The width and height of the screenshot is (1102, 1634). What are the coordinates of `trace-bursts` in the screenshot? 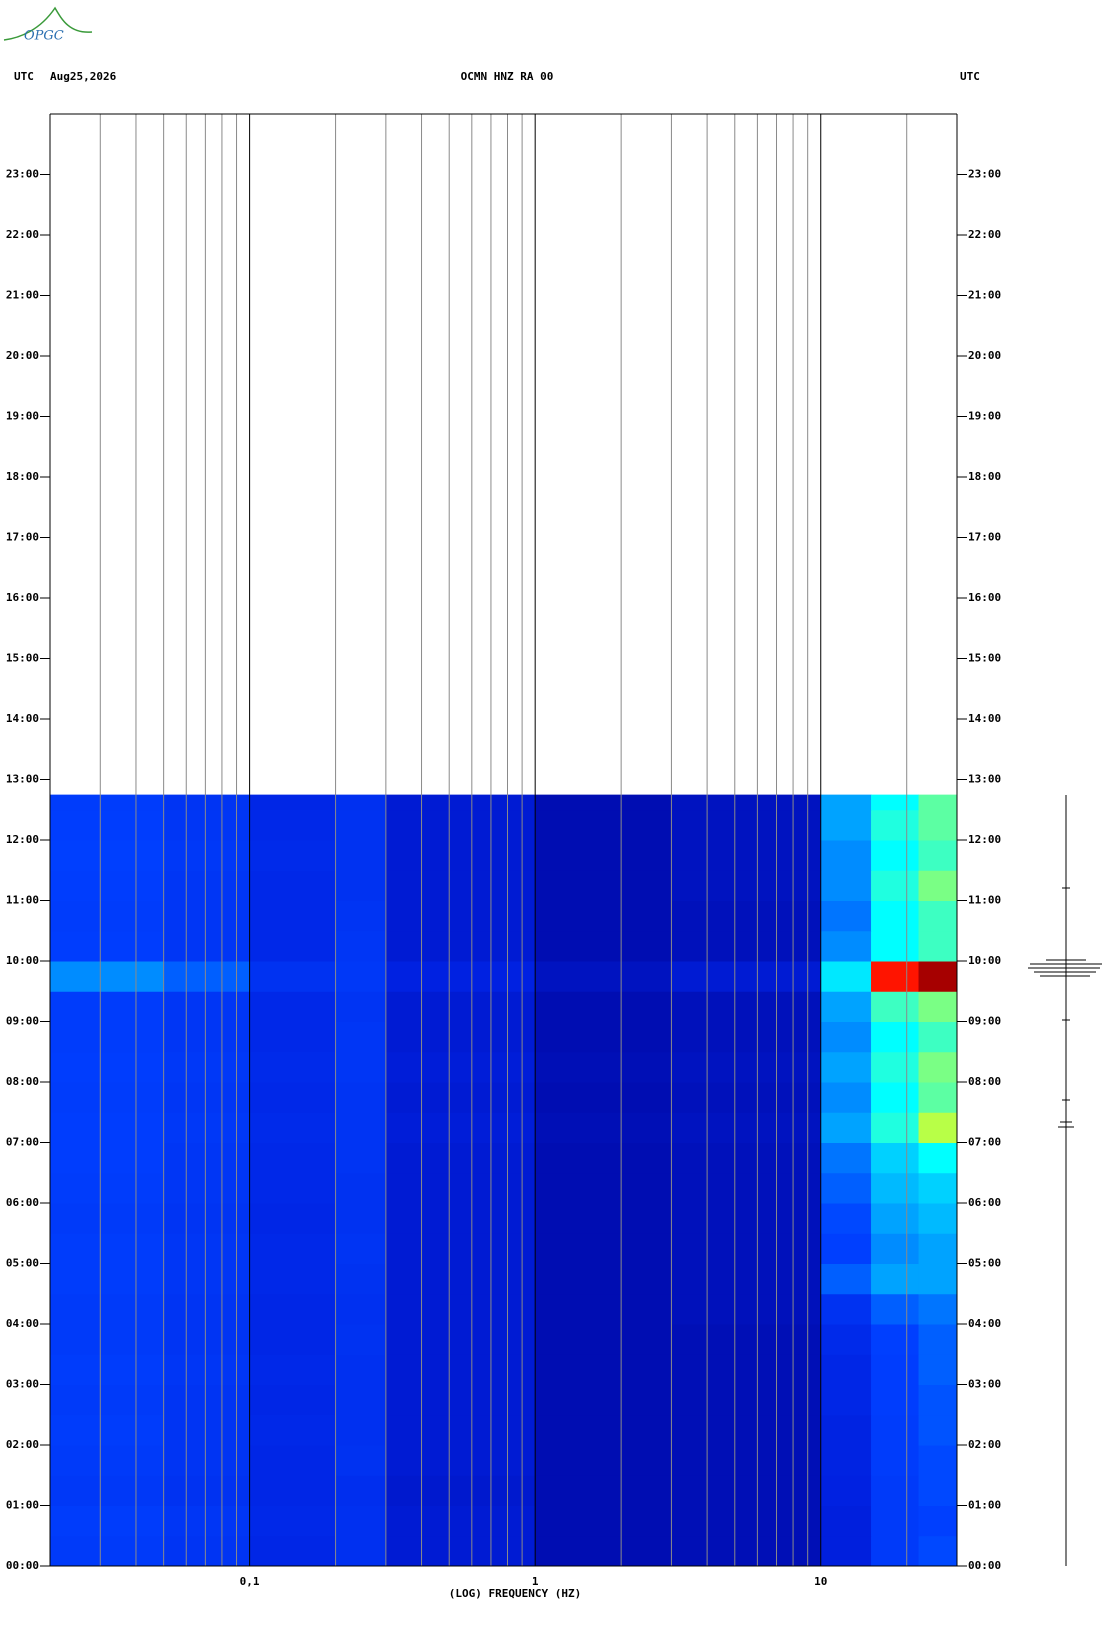 It's located at (1065, 1007).